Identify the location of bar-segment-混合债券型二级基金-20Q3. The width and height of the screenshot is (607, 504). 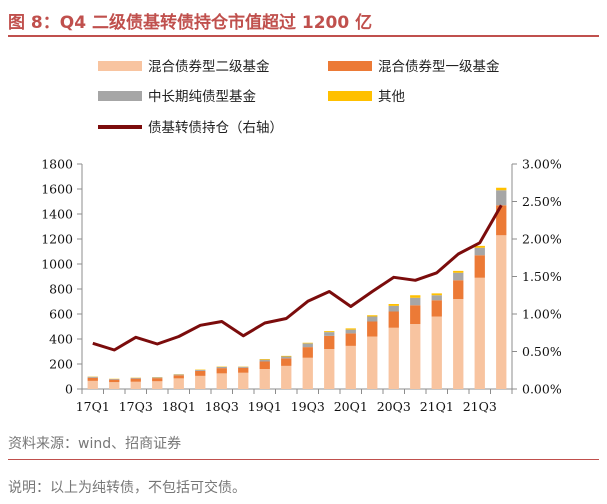
(393, 358).